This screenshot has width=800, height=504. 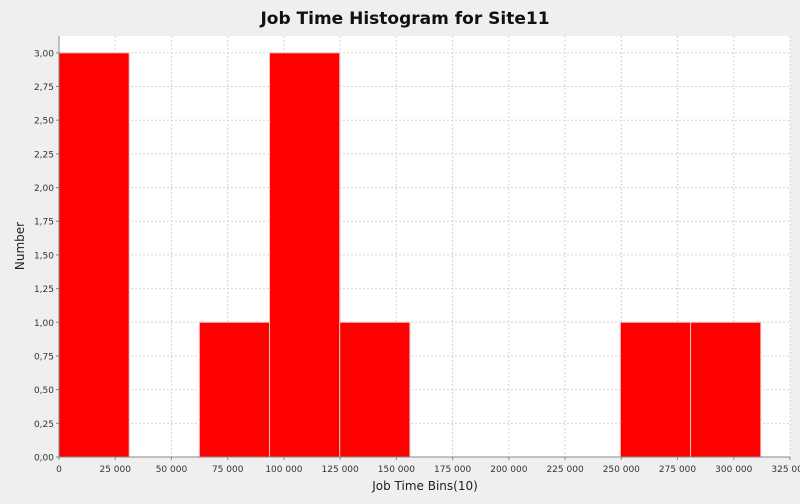 What do you see at coordinates (44, 391) in the screenshot?
I see `y-tick-label: 0,50` at bounding box center [44, 391].